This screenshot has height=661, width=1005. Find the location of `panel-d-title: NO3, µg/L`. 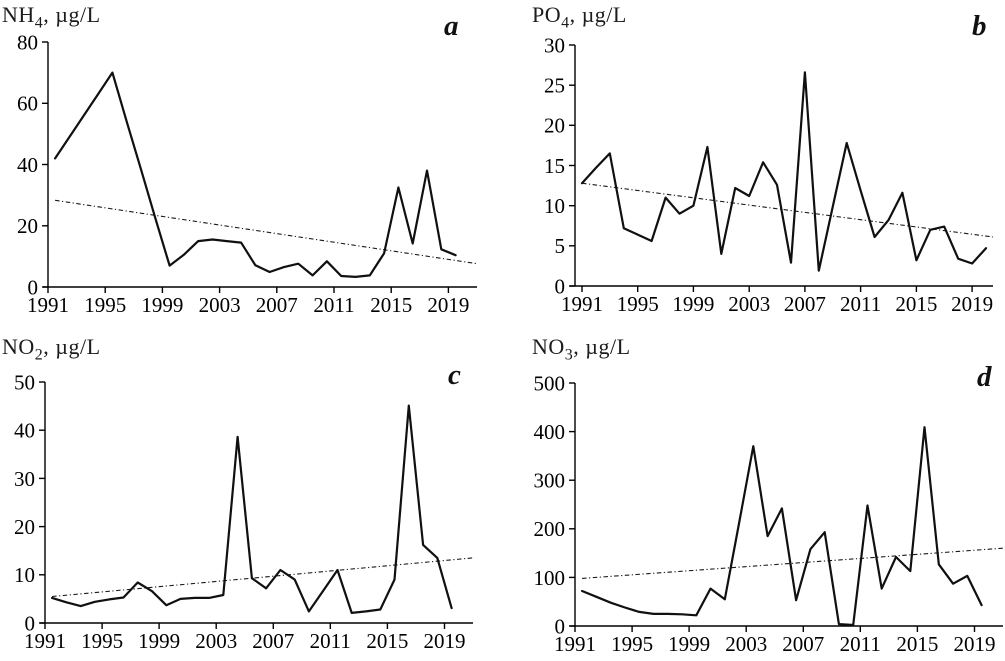

panel-d-title: NO3, µg/L is located at coordinates (581, 349).